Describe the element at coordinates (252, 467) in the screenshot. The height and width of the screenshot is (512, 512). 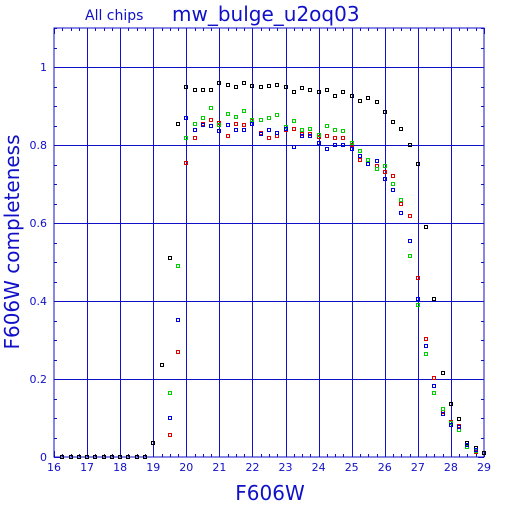
I see `x-tick-label: 22` at that location.